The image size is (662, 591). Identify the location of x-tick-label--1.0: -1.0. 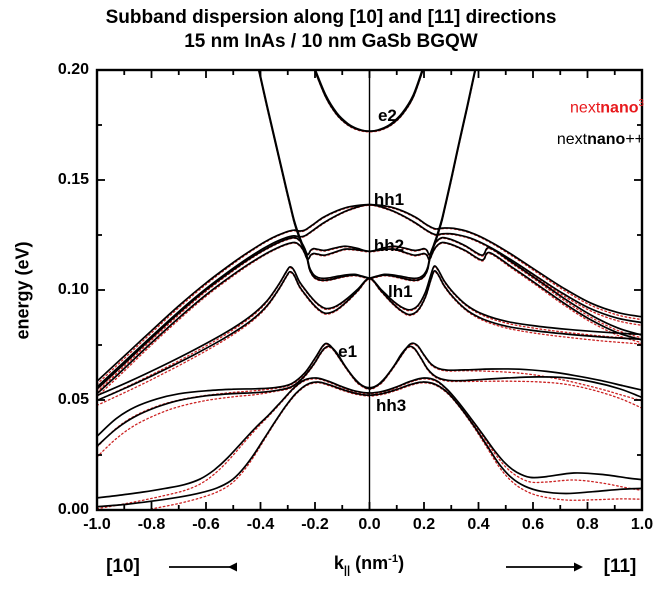
(97, 524).